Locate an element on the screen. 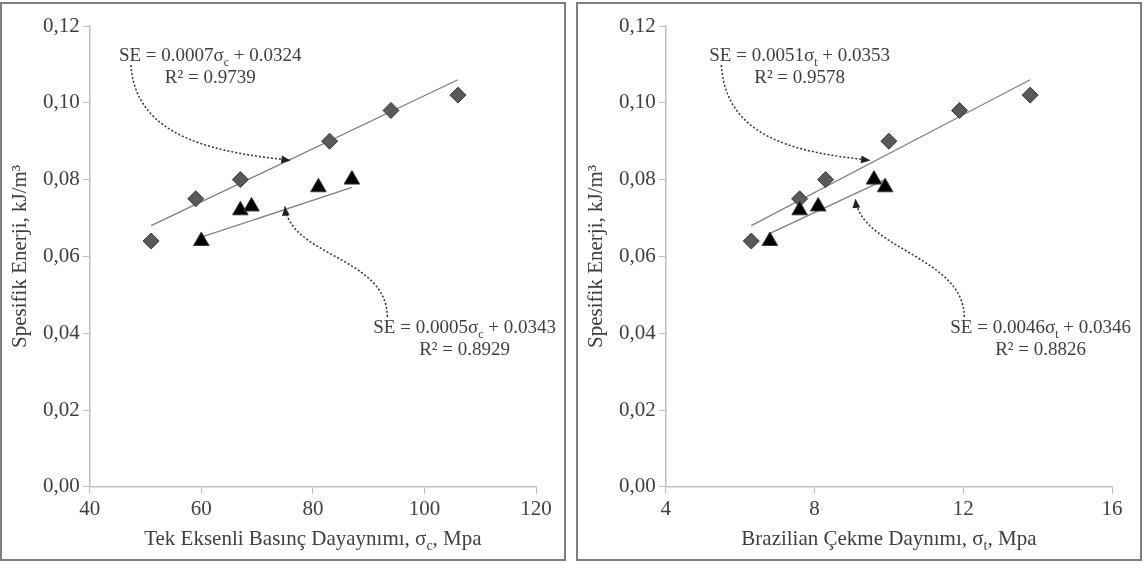 Image resolution: width=1146 pixels, height=563 pixels. x-tick-label: 60 is located at coordinates (201, 507).